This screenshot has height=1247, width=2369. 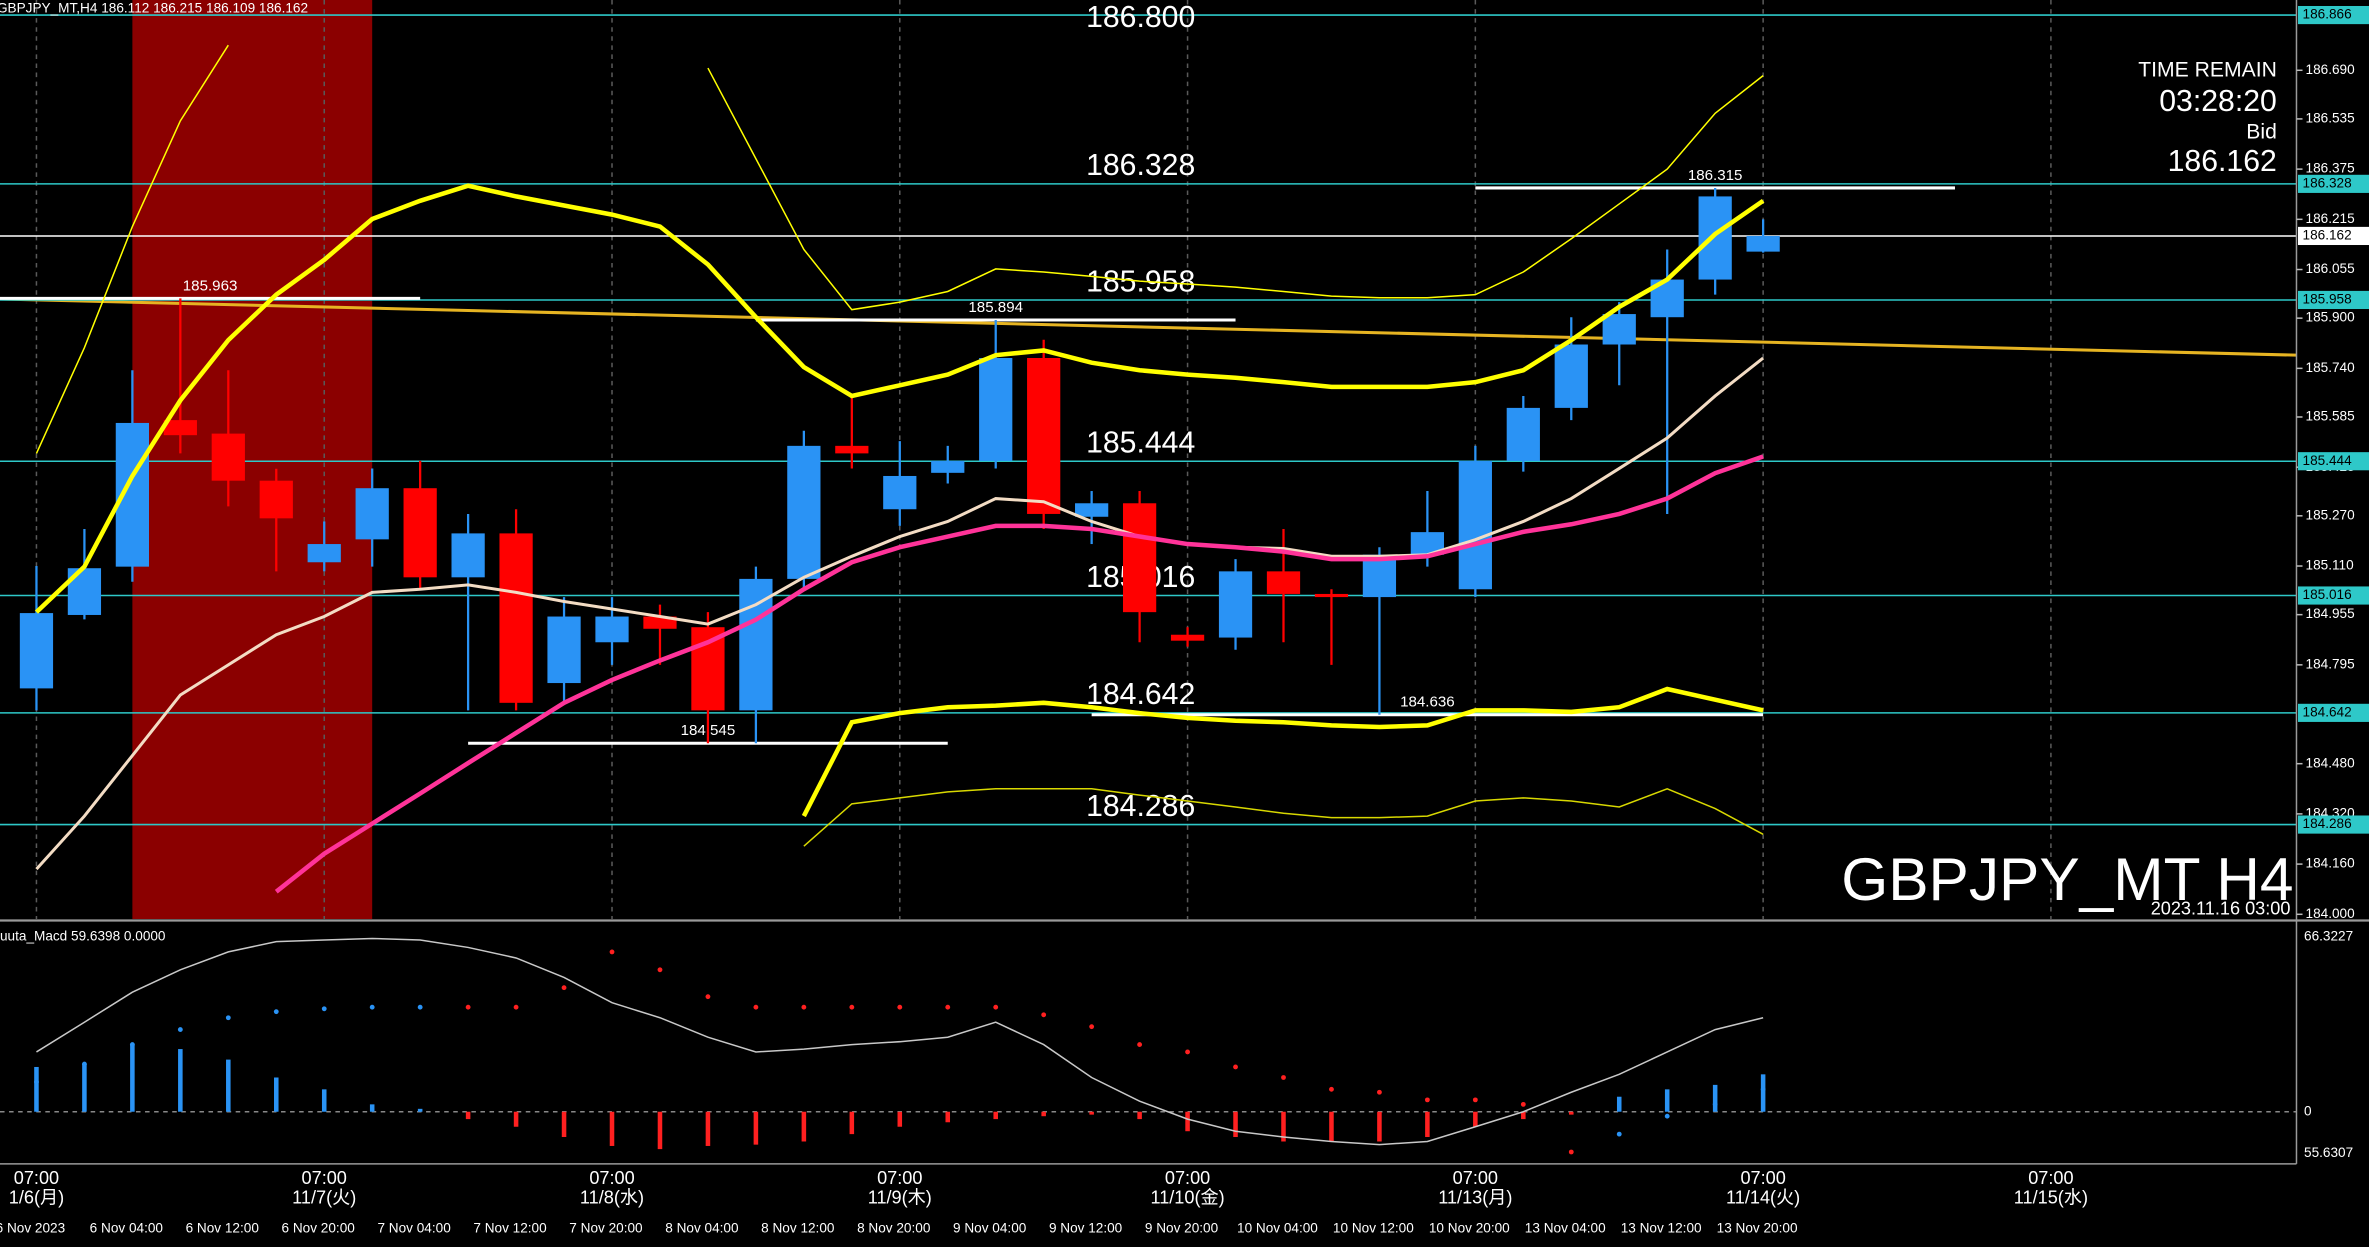 I want to click on x-tick-label: 7 Nov 12:00, so click(x=510, y=1227).